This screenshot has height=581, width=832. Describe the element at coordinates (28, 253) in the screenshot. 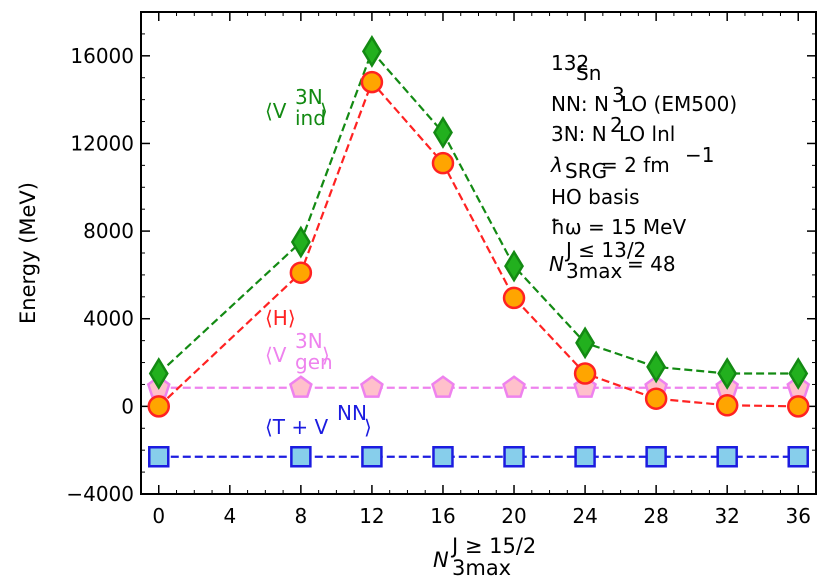

I see `y-axis-label: Energy (MeV)` at that location.